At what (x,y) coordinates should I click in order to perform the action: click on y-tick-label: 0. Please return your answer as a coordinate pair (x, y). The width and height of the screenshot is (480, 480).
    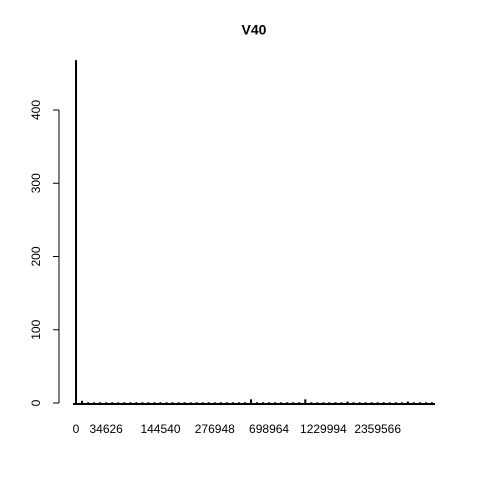
    Looking at the image, I should click on (36, 402).